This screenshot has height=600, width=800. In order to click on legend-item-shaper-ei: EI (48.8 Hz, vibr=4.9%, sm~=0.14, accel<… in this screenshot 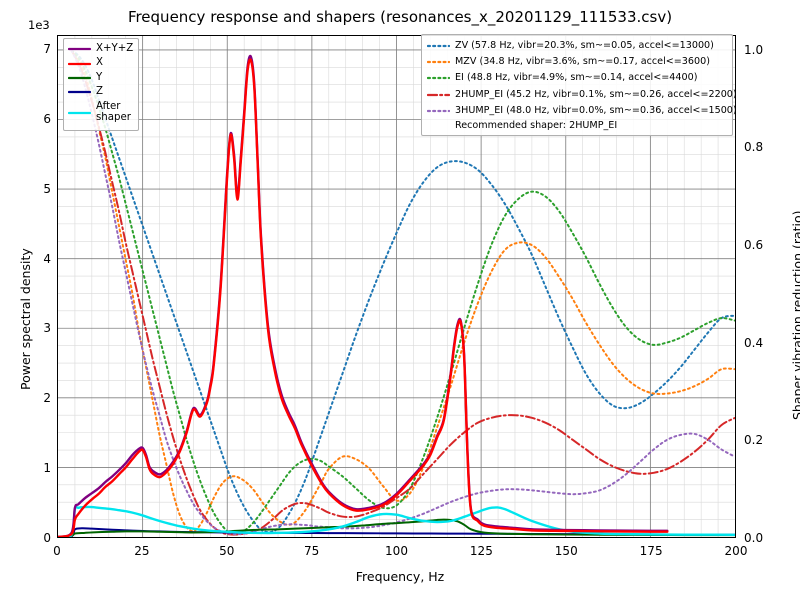, I will do `click(577, 78)`.